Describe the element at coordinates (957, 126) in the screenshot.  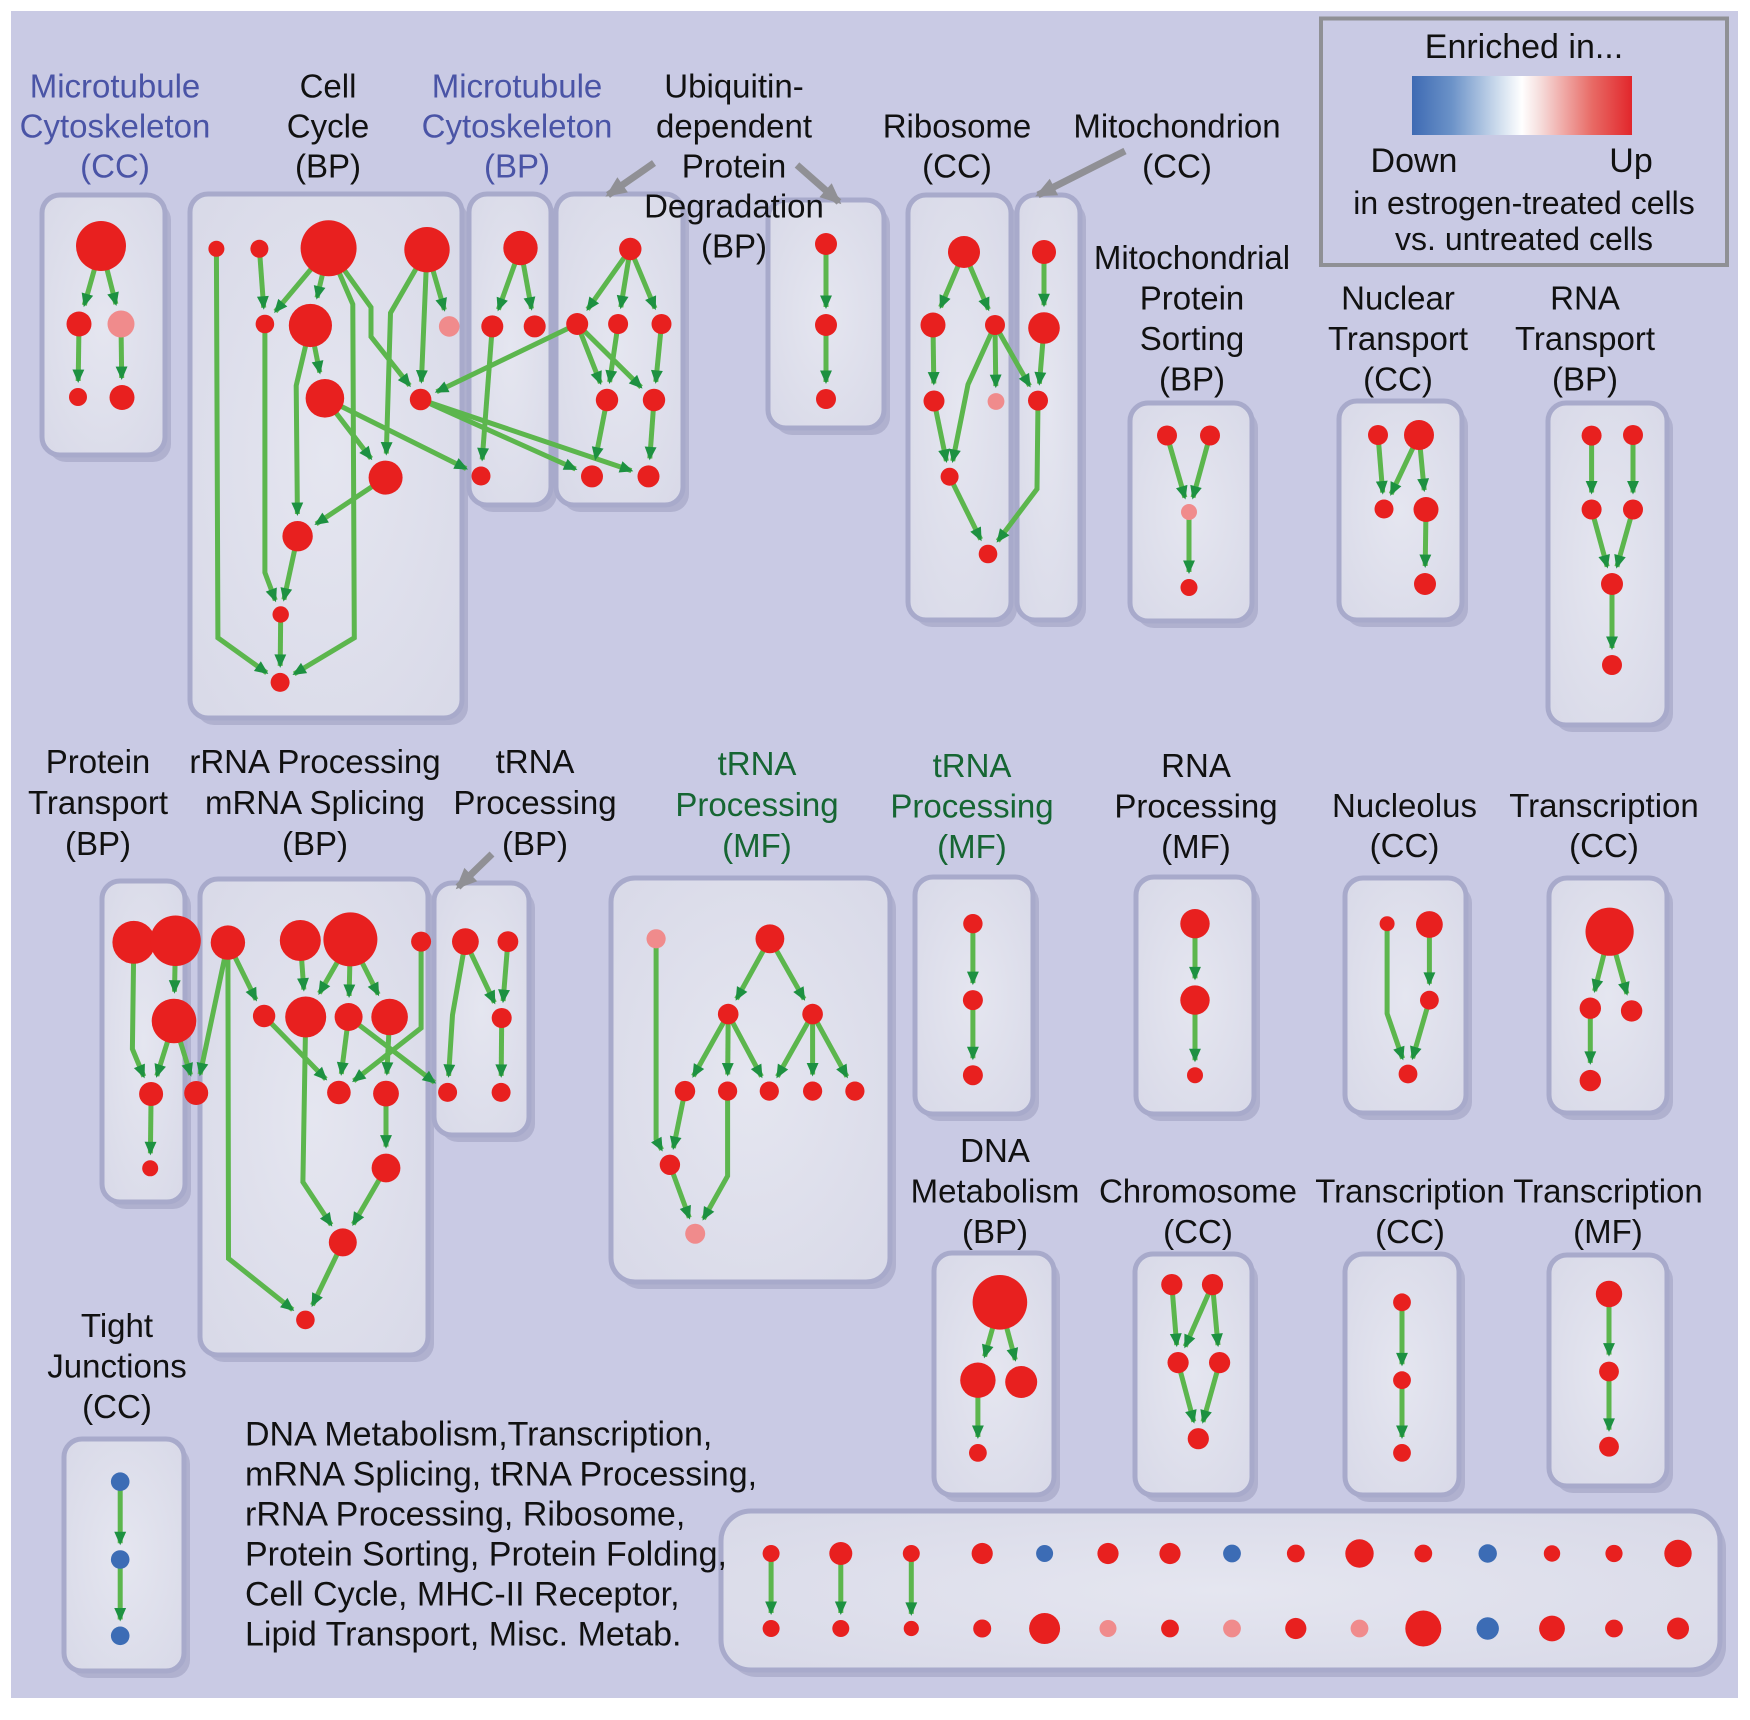
I see `svg-text: Ribosome` at that location.